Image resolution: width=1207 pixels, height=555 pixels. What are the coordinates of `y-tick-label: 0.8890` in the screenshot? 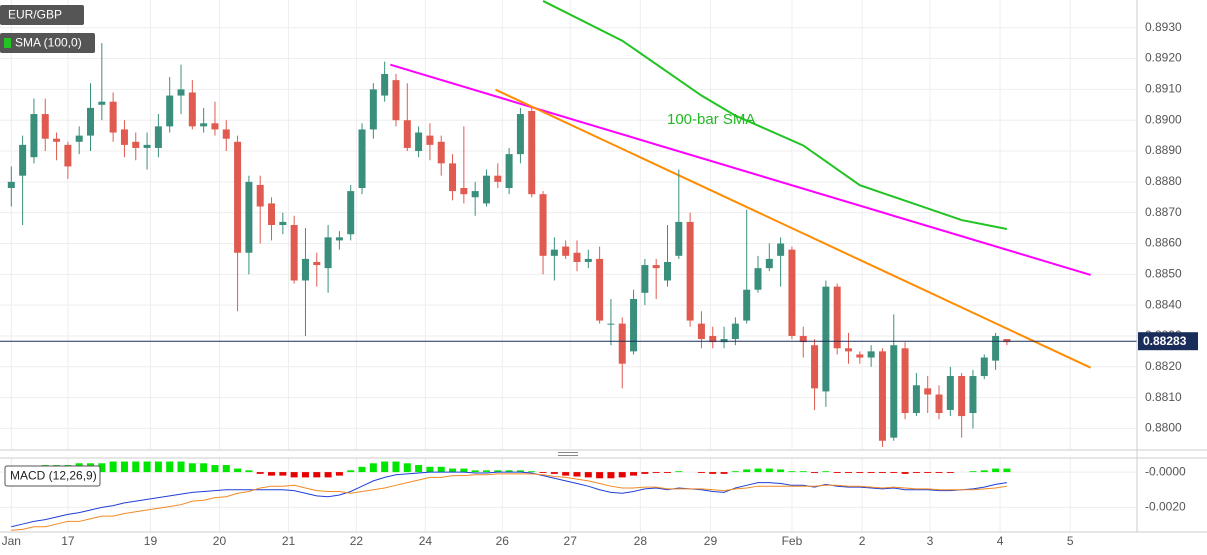 It's located at (1163, 150).